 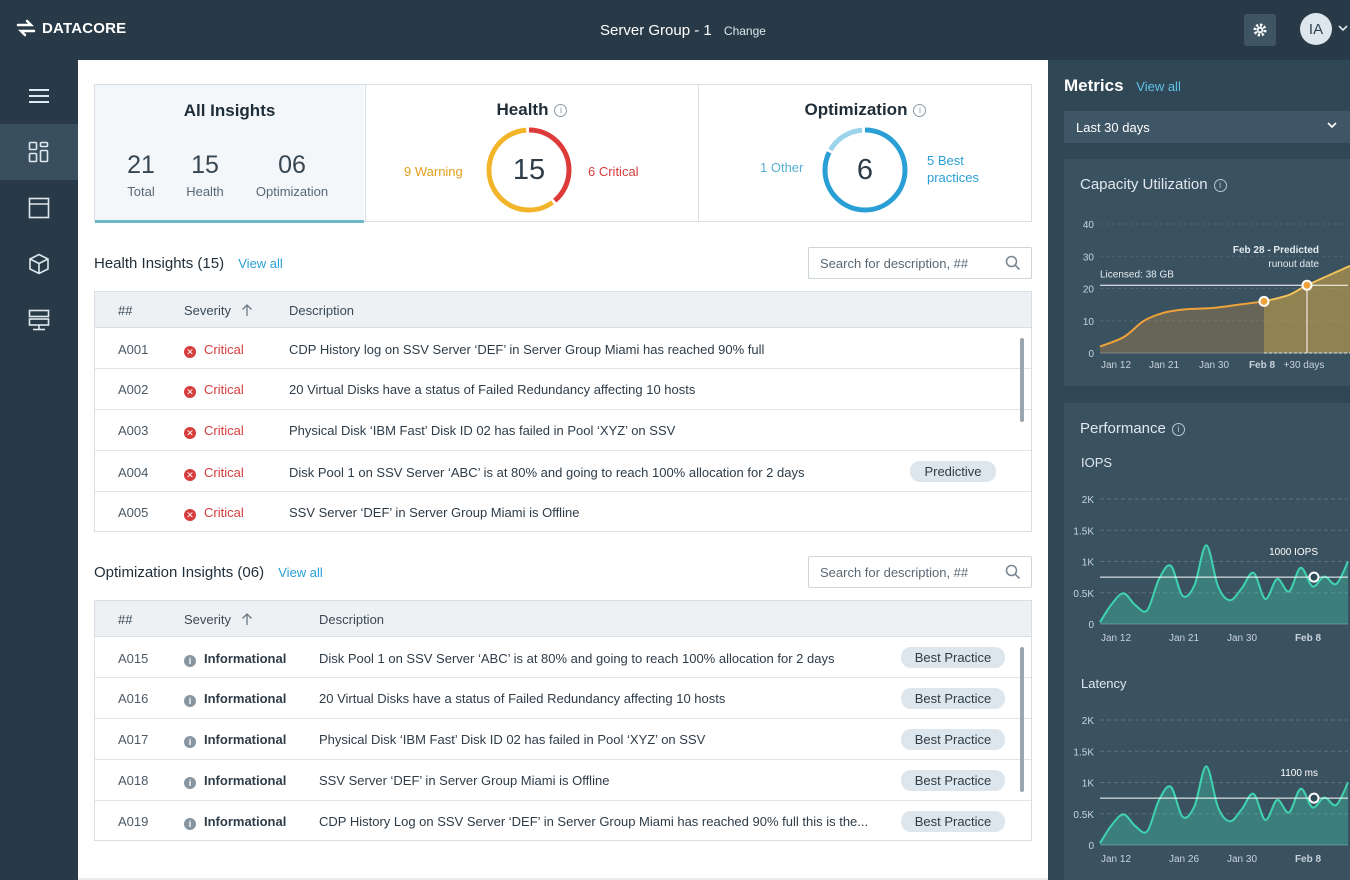 I want to click on best-label-line1: 5 Best, so click(x=945, y=160).